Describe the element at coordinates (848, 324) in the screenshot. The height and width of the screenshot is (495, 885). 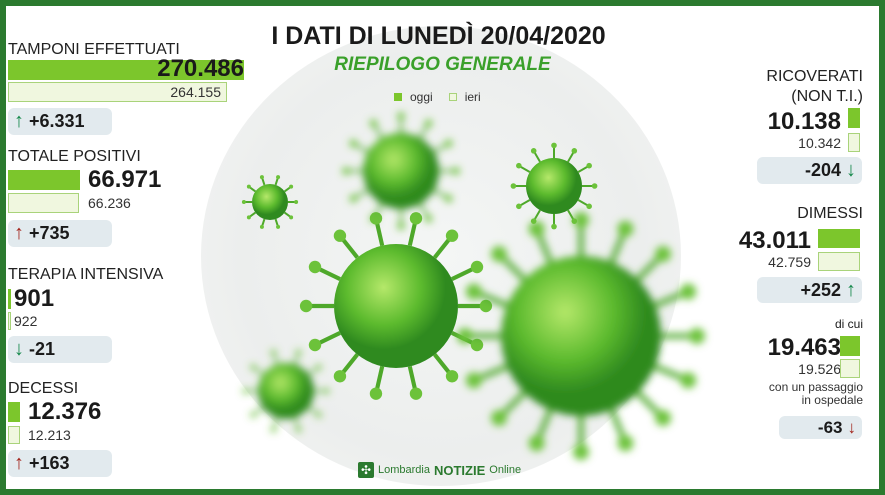
I see `dicui-label: di cui` at that location.